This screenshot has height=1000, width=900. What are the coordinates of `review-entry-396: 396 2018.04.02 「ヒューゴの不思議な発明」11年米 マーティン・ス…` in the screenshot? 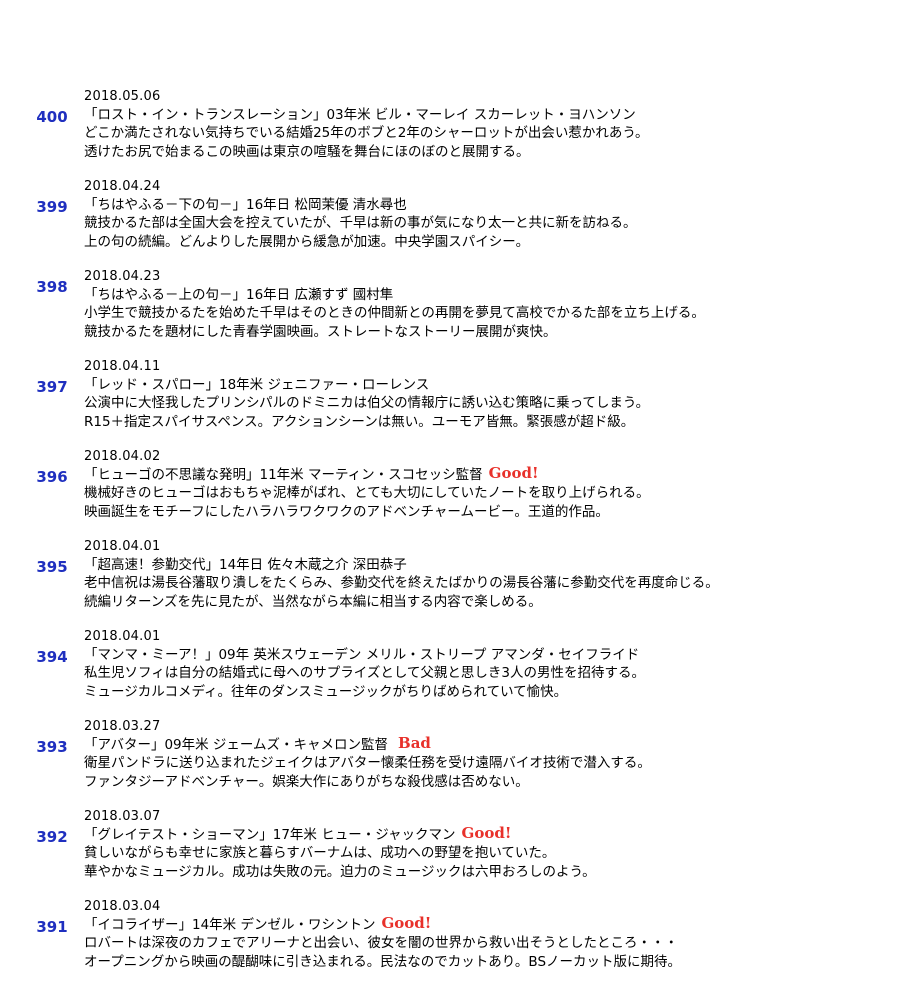 It's located at (450, 481).